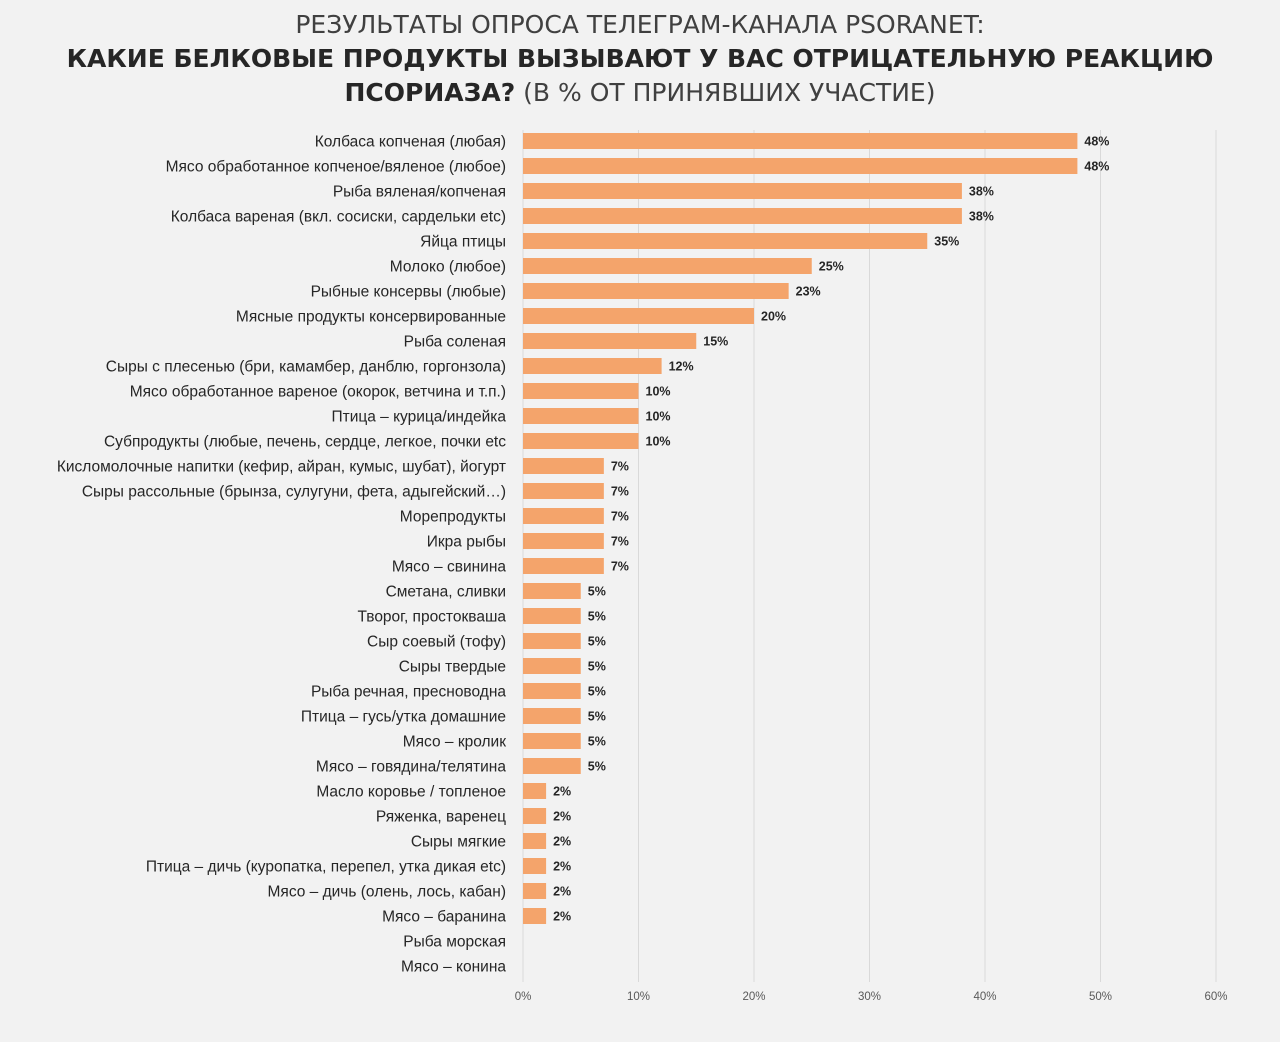  Describe the element at coordinates (1096, 142) in the screenshot. I see `value-label-0: 48%` at that location.